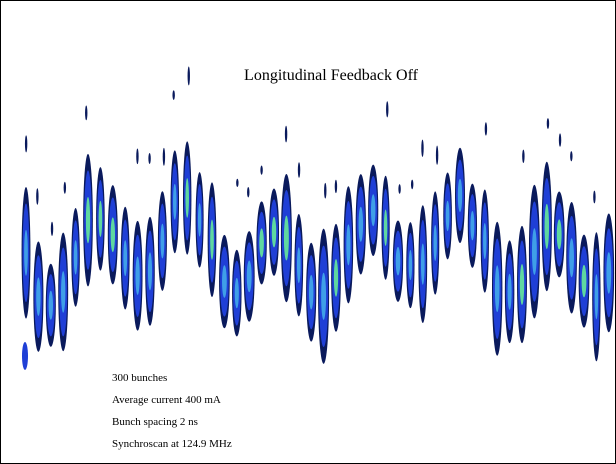  Describe the element at coordinates (331, 75) in the screenshot. I see `title: Longitudinal Feedback Off` at that location.